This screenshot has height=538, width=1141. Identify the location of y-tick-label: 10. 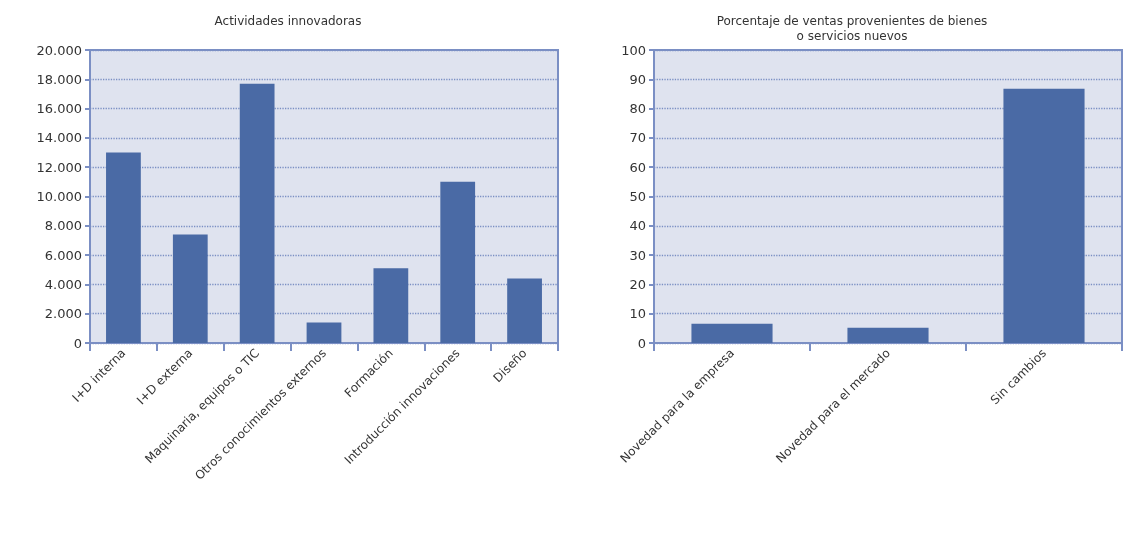
(637, 314).